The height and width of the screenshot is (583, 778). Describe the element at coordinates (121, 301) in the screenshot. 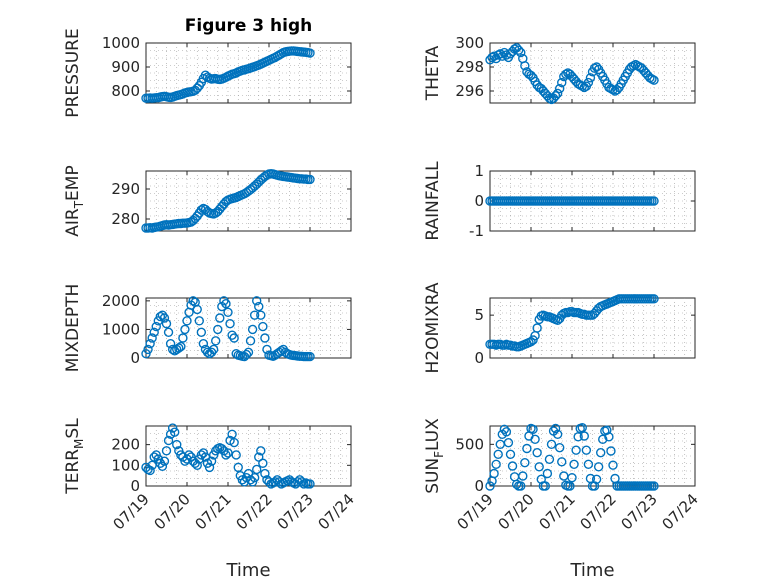

I see `y-tick-label: 2000` at that location.